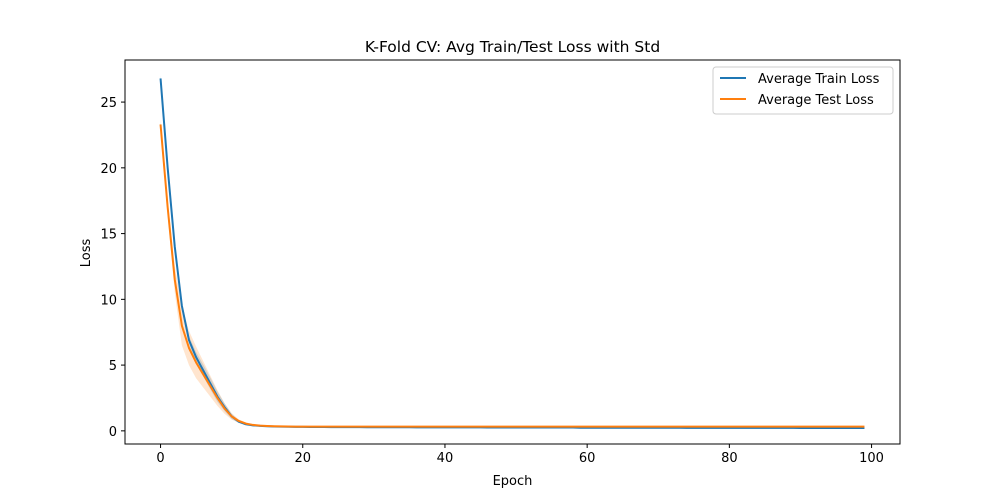 Image resolution: width=1000 pixels, height=500 pixels. I want to click on y-tick-label: 0, so click(113, 432).